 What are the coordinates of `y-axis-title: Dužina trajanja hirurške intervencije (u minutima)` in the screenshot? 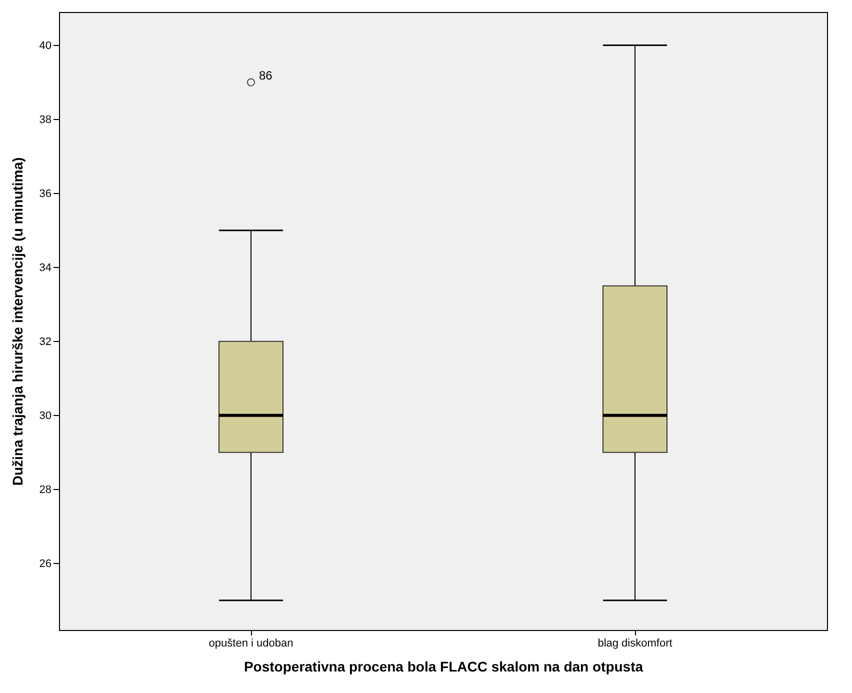 It's located at (17, 321).